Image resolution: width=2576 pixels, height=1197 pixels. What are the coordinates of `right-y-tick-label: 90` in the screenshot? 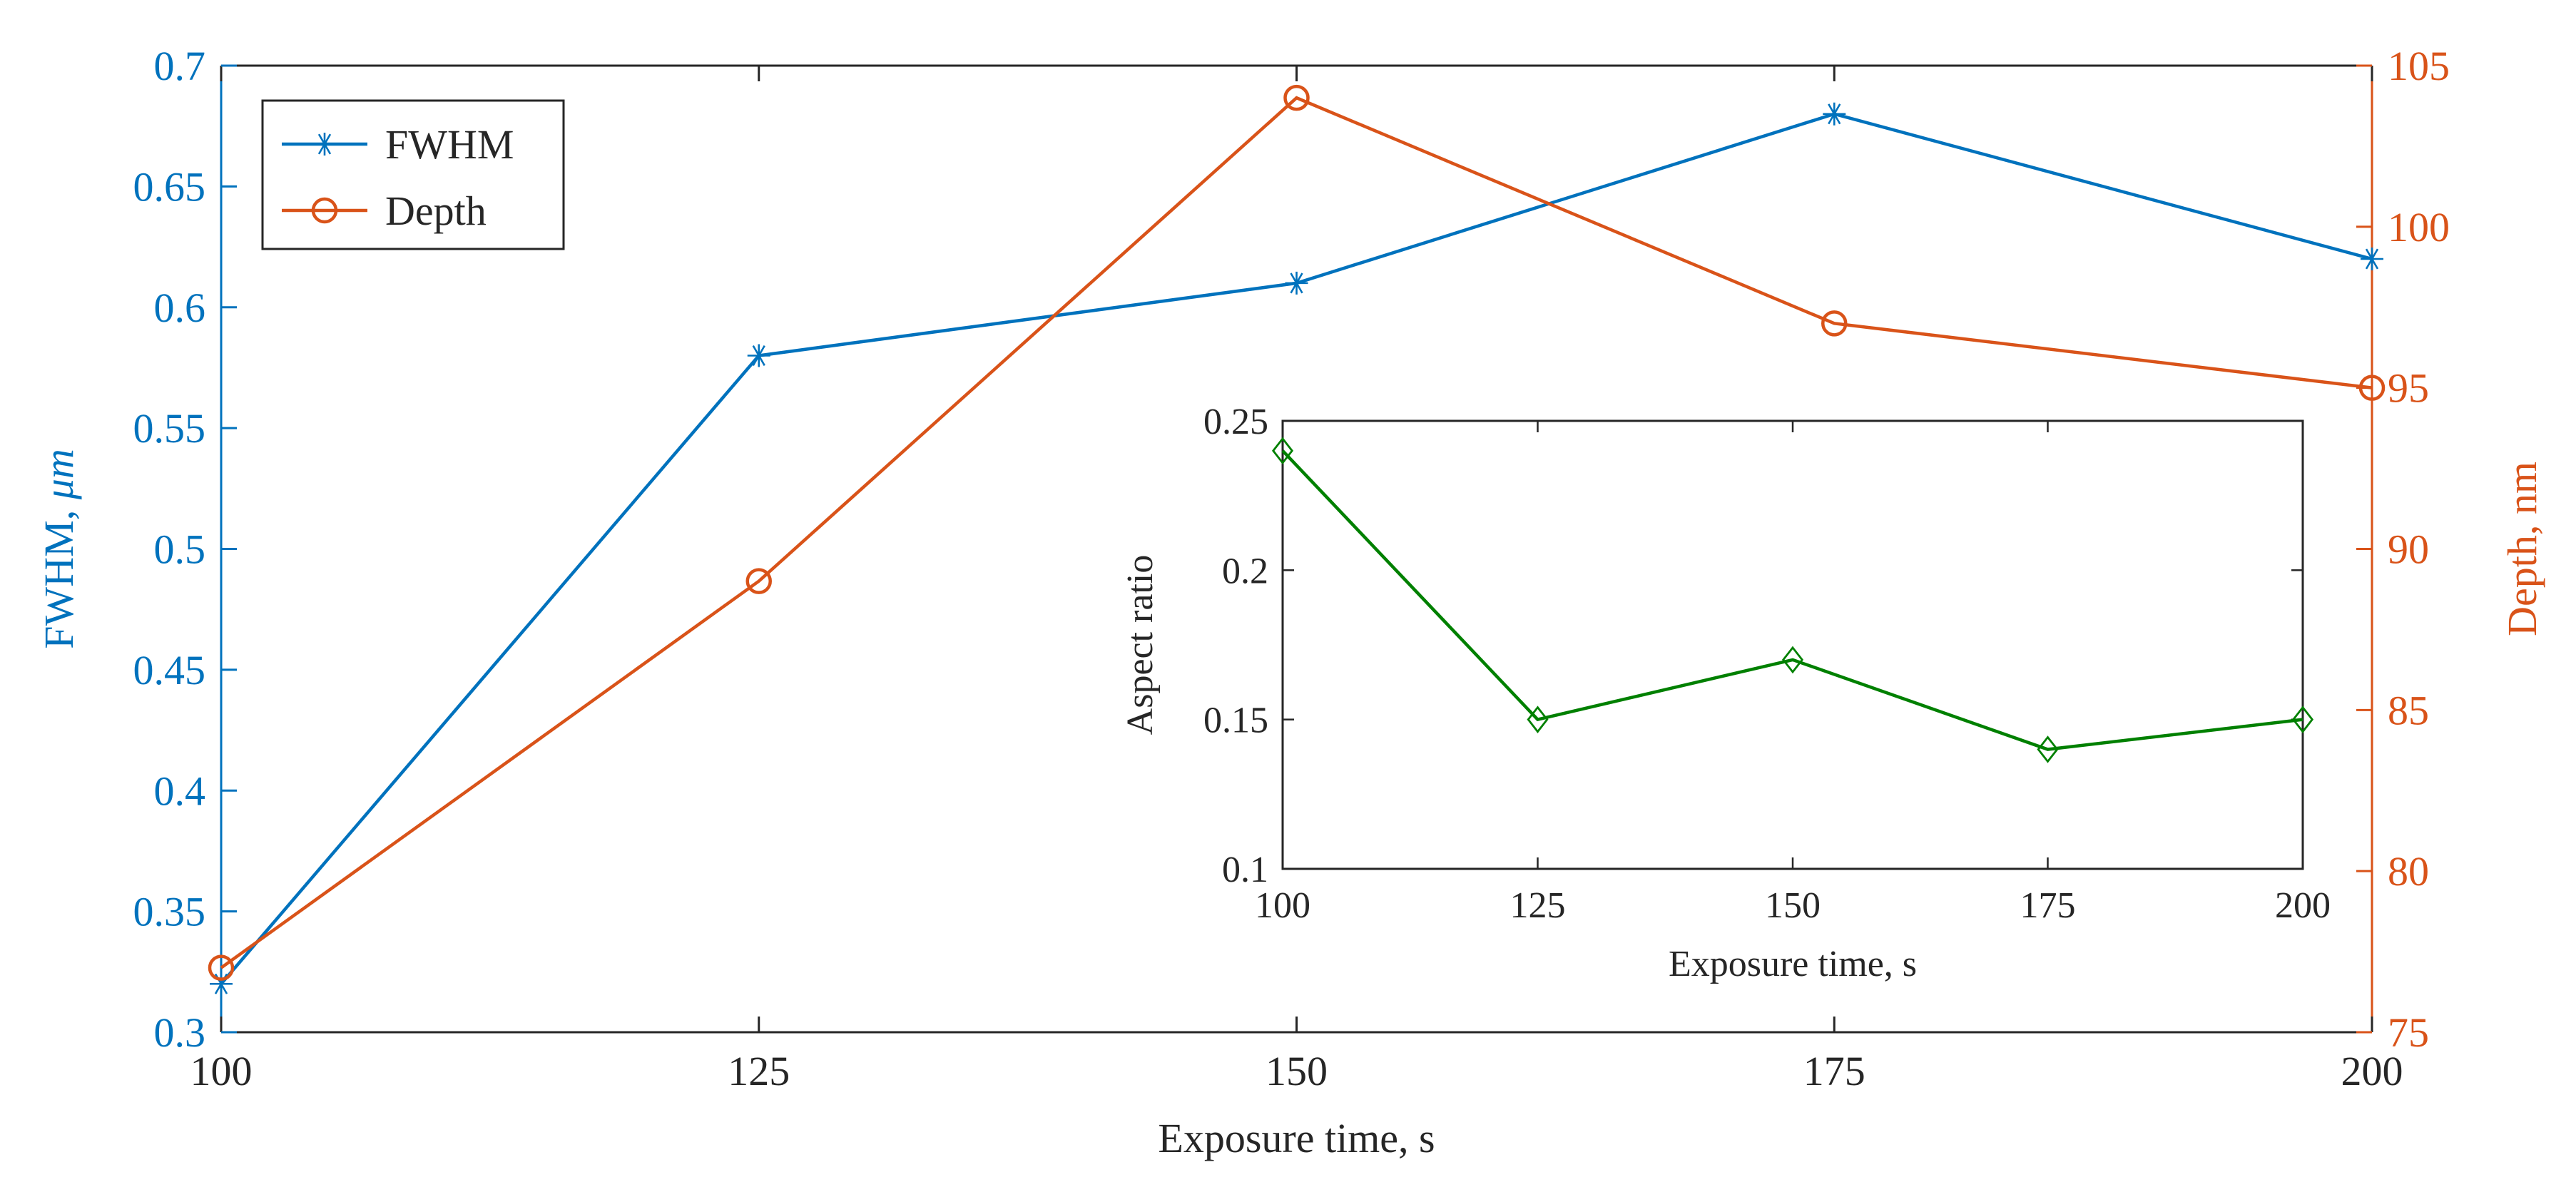 It's located at (2408, 549).